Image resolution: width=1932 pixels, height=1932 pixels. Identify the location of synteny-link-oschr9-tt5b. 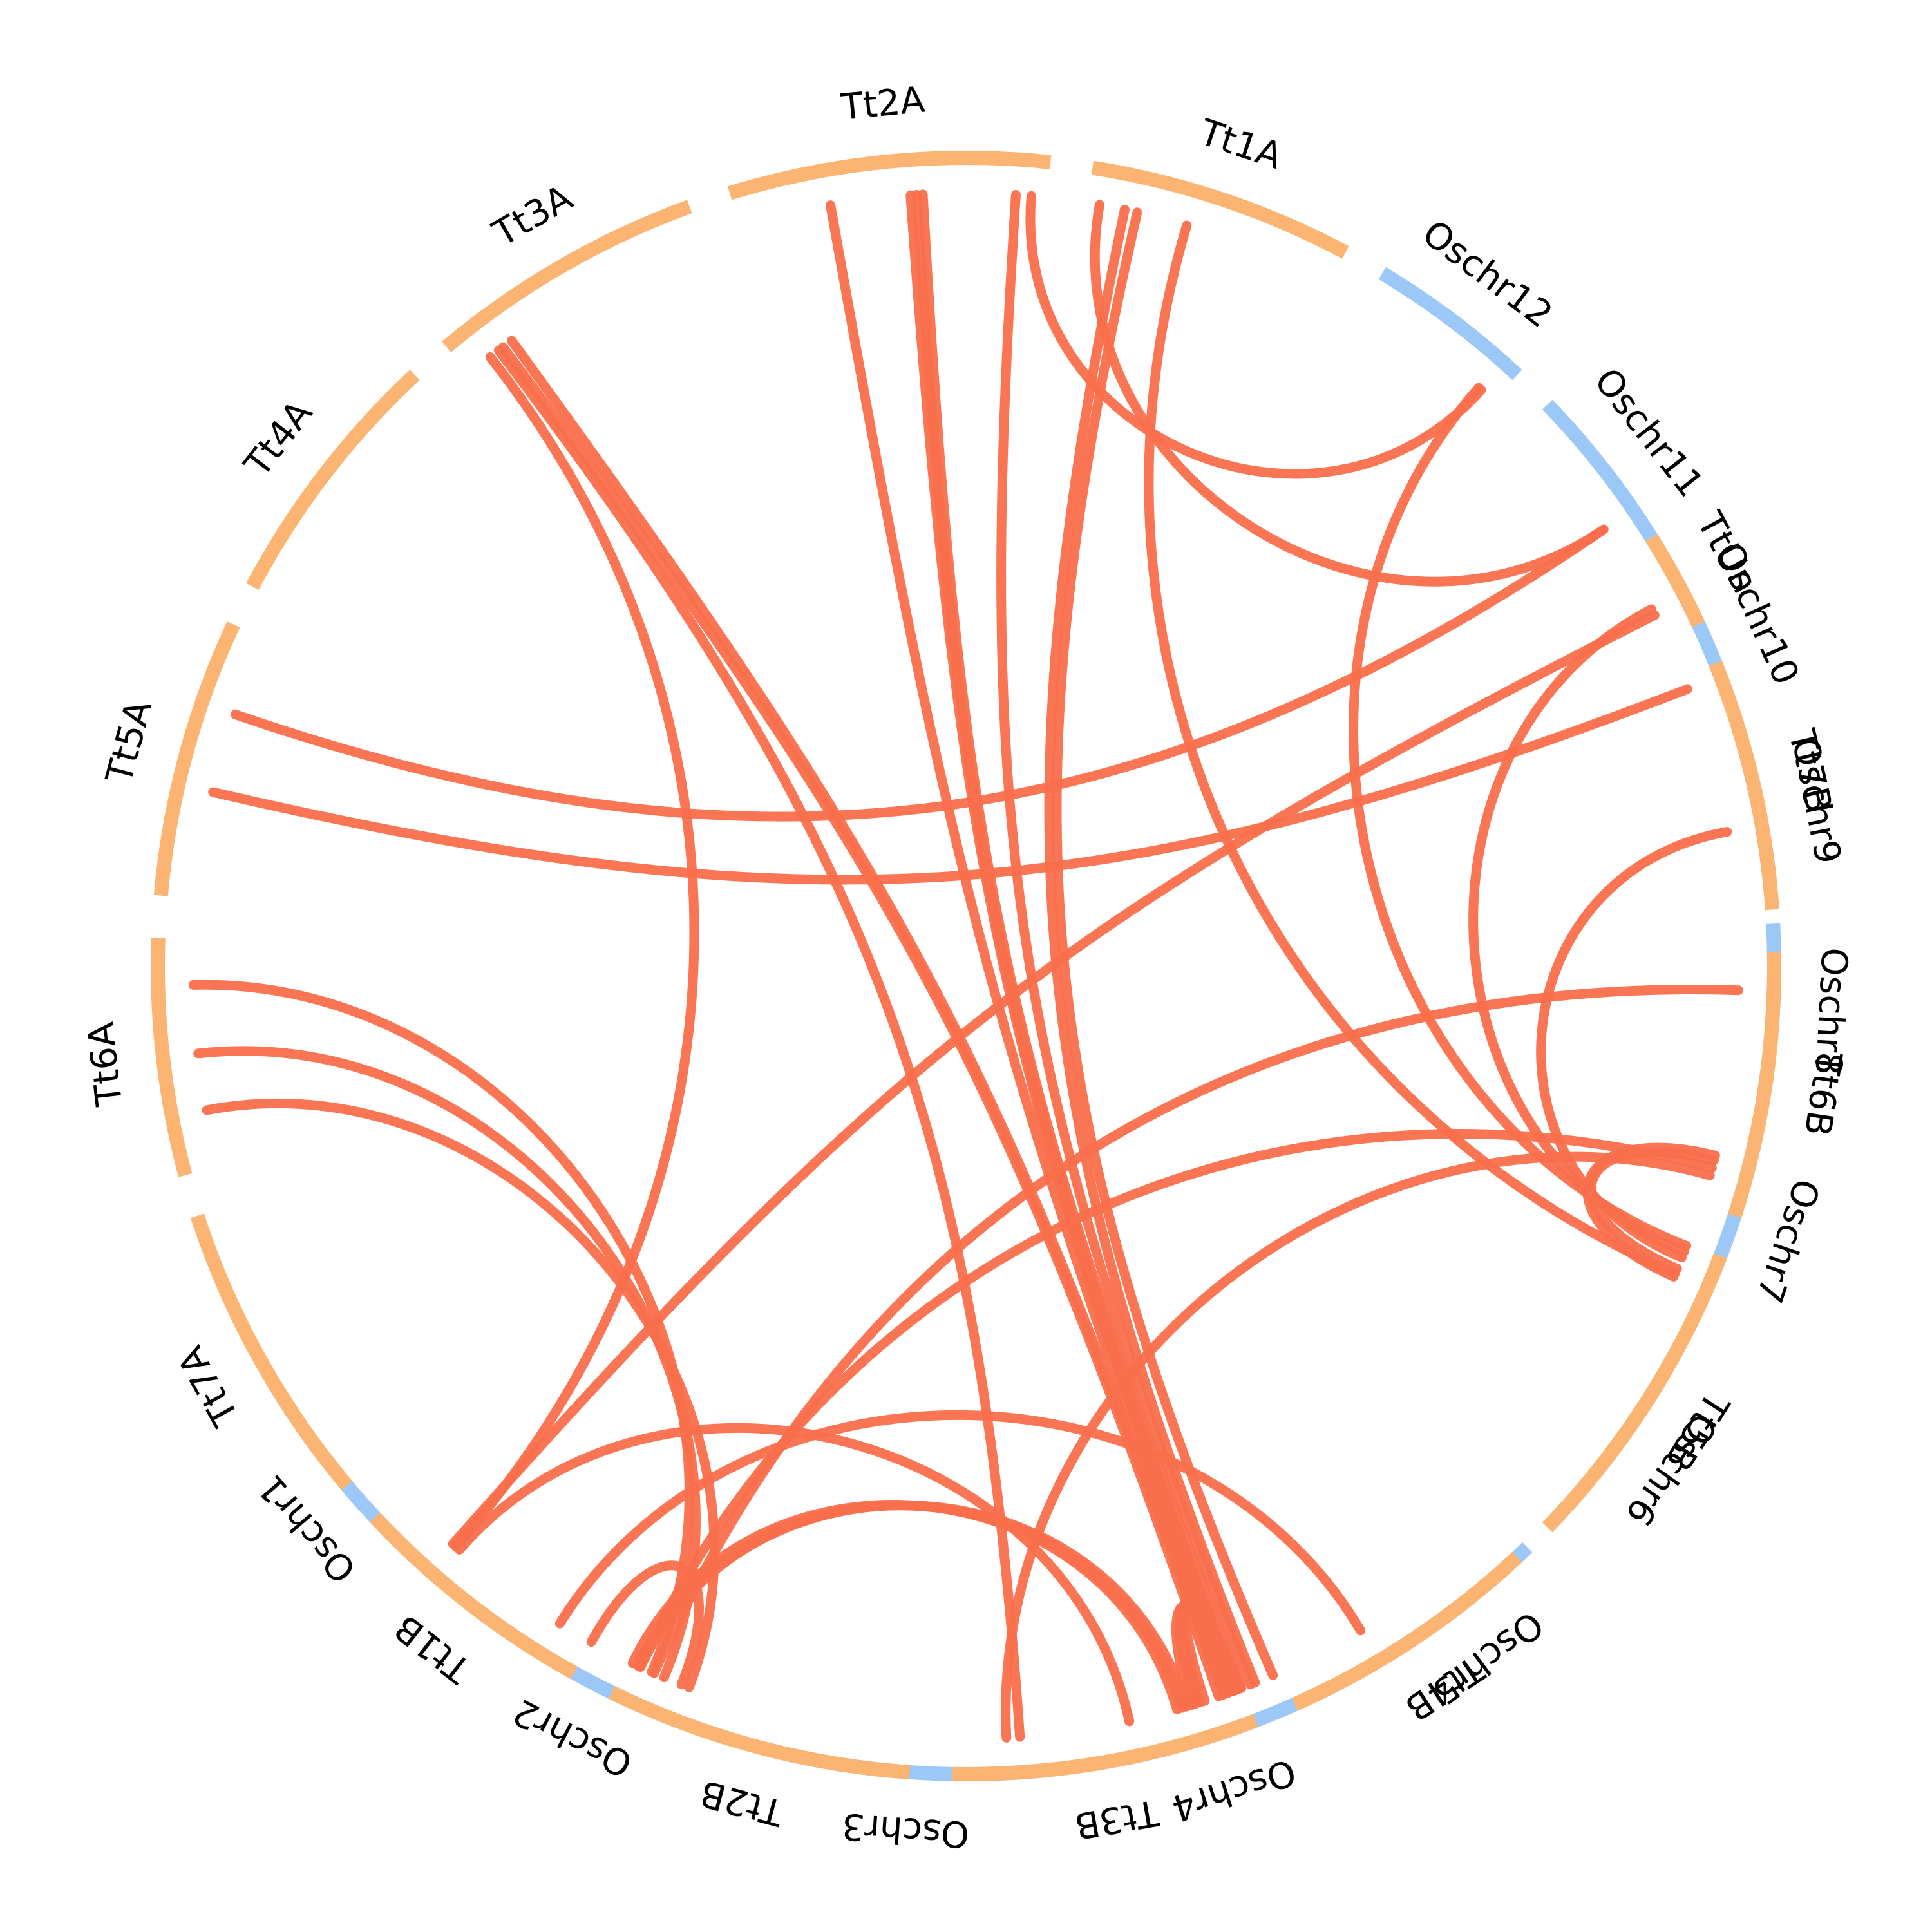
(1634, 1044).